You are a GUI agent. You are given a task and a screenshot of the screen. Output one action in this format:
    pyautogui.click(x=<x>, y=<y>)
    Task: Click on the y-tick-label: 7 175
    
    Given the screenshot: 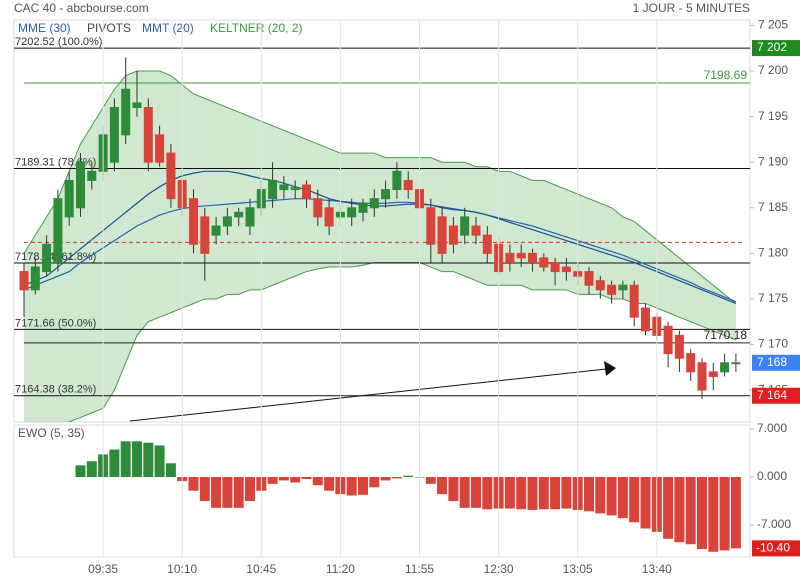 What is the action you would take?
    pyautogui.click(x=773, y=298)
    